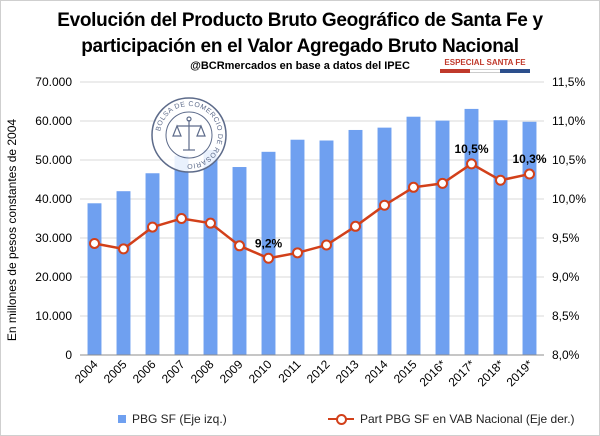  I want to click on x-tick-label: 2017*, so click(462, 373).